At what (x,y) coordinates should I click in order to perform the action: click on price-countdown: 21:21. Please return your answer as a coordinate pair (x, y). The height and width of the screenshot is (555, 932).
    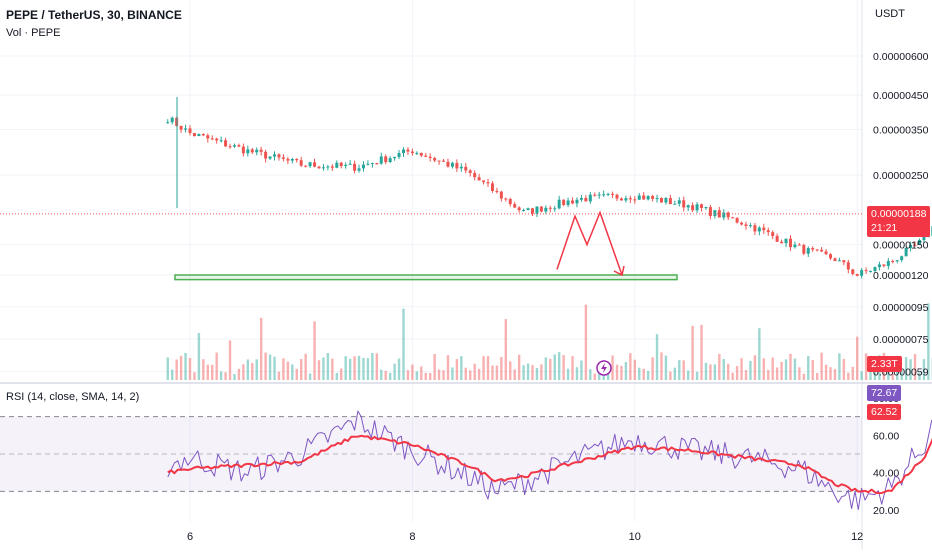
    Looking at the image, I should click on (898, 228).